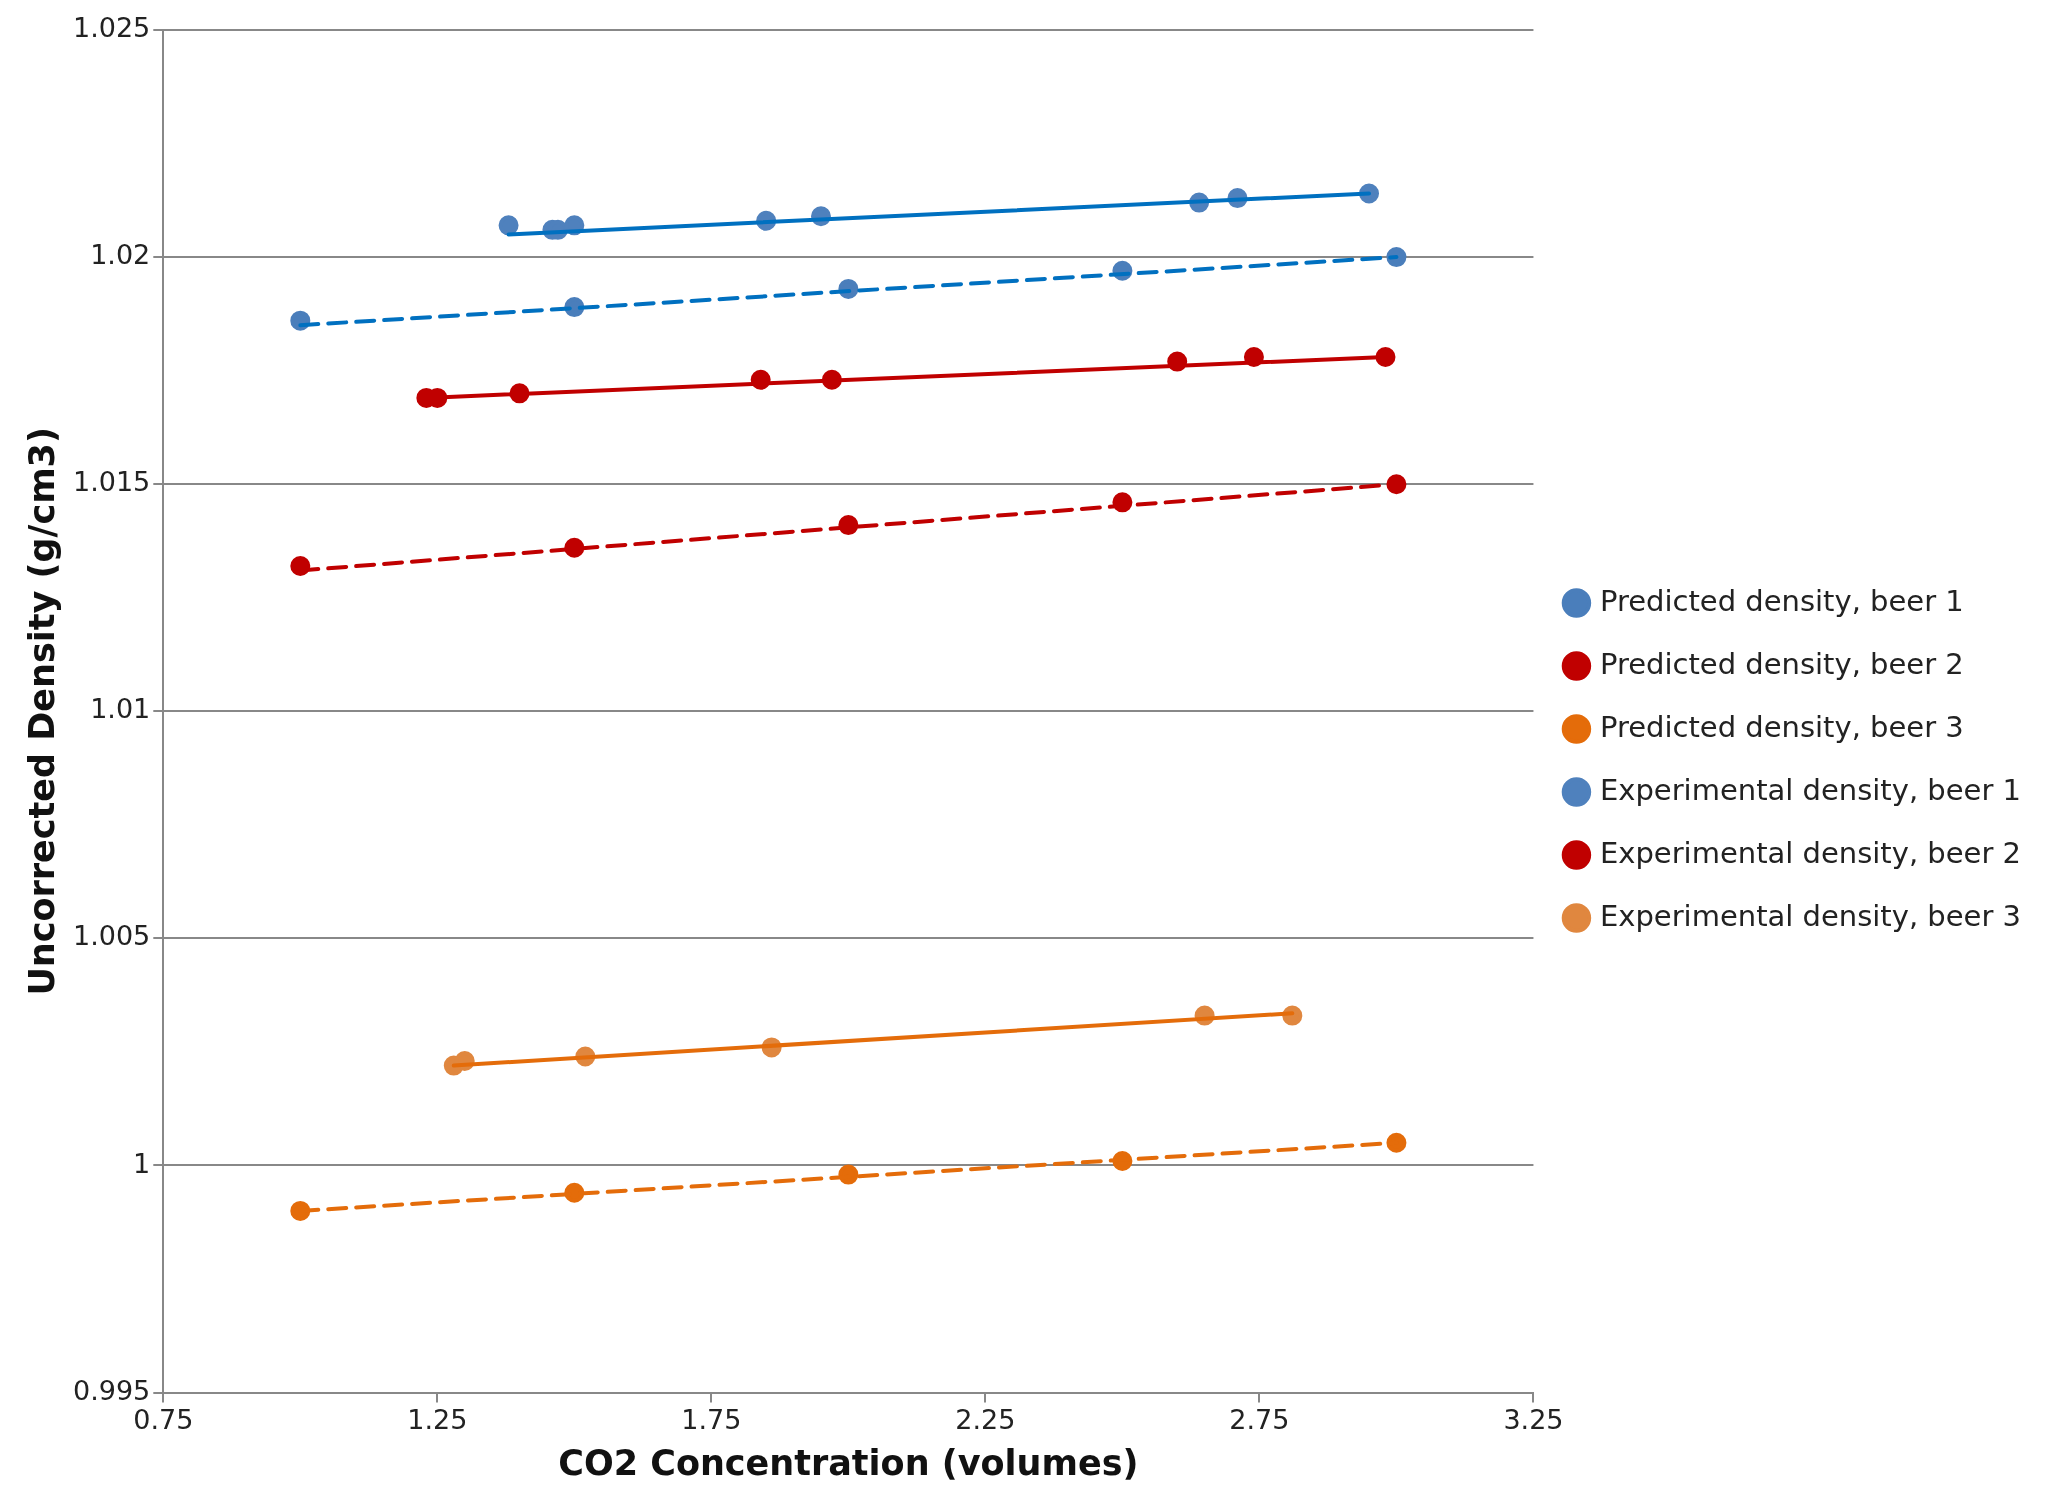 The height and width of the screenshot is (1501, 2071). I want to click on y-tick-label: 1.015, so click(112, 482).